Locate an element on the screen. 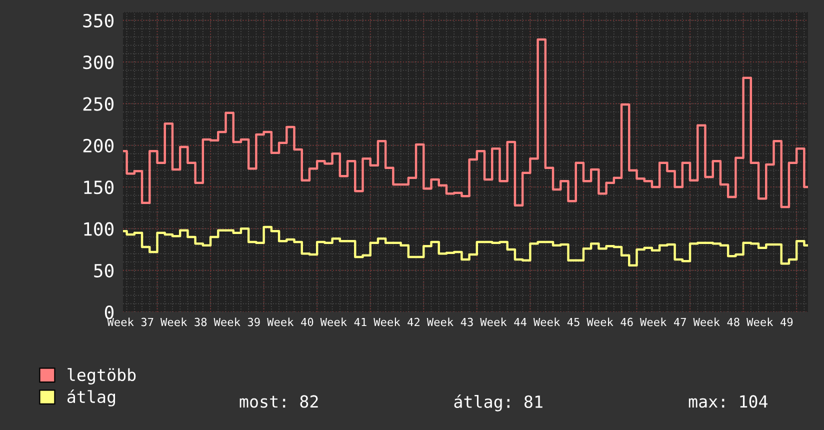 This screenshot has height=430, width=824. x-tick-label: Week 42 is located at coordinates (397, 322).